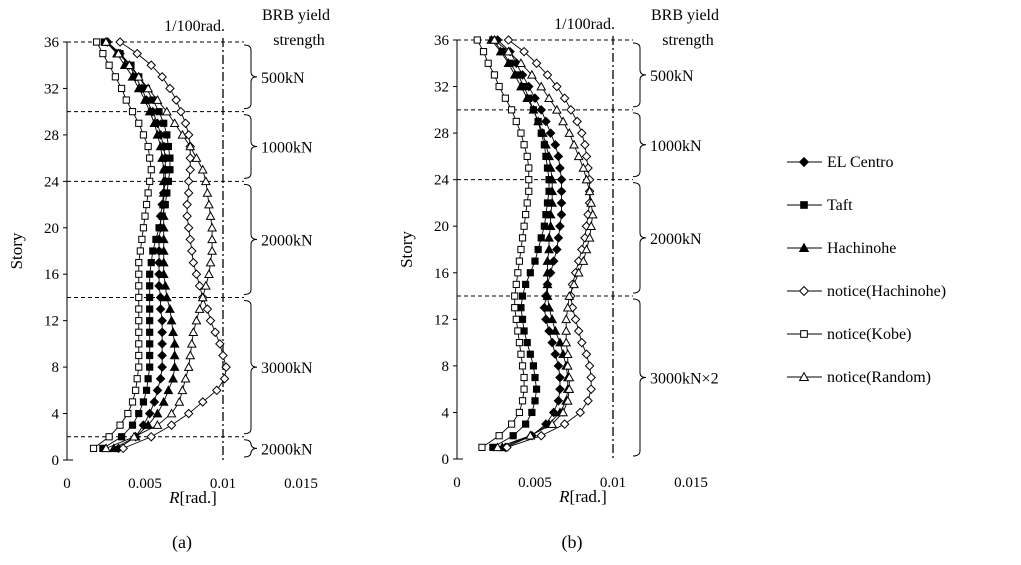 Image resolution: width=1021 pixels, height=565 pixels. Describe the element at coordinates (283, 78) in the screenshot. I see `zone-strength-label: 500kN` at that location.